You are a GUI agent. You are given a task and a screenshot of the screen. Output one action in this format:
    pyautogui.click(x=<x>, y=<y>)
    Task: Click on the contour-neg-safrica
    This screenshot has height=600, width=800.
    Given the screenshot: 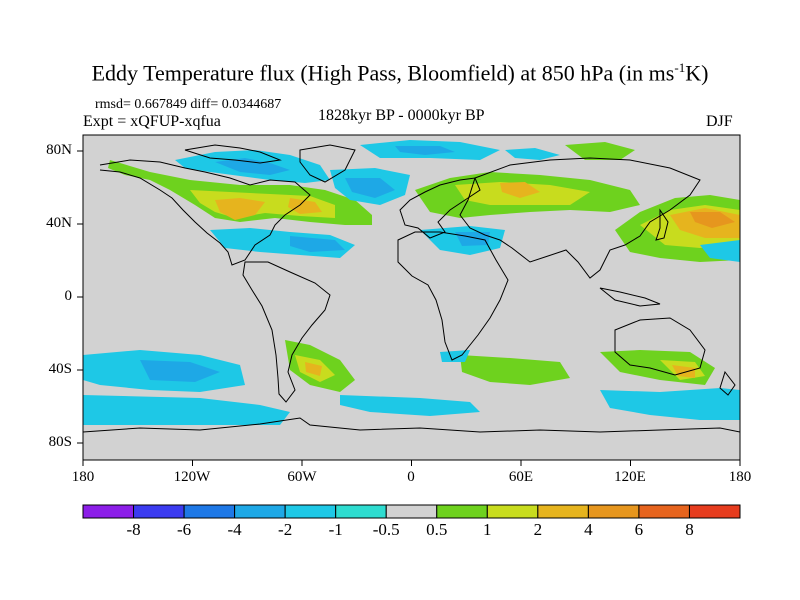 What is the action you would take?
    pyautogui.click(x=455, y=356)
    